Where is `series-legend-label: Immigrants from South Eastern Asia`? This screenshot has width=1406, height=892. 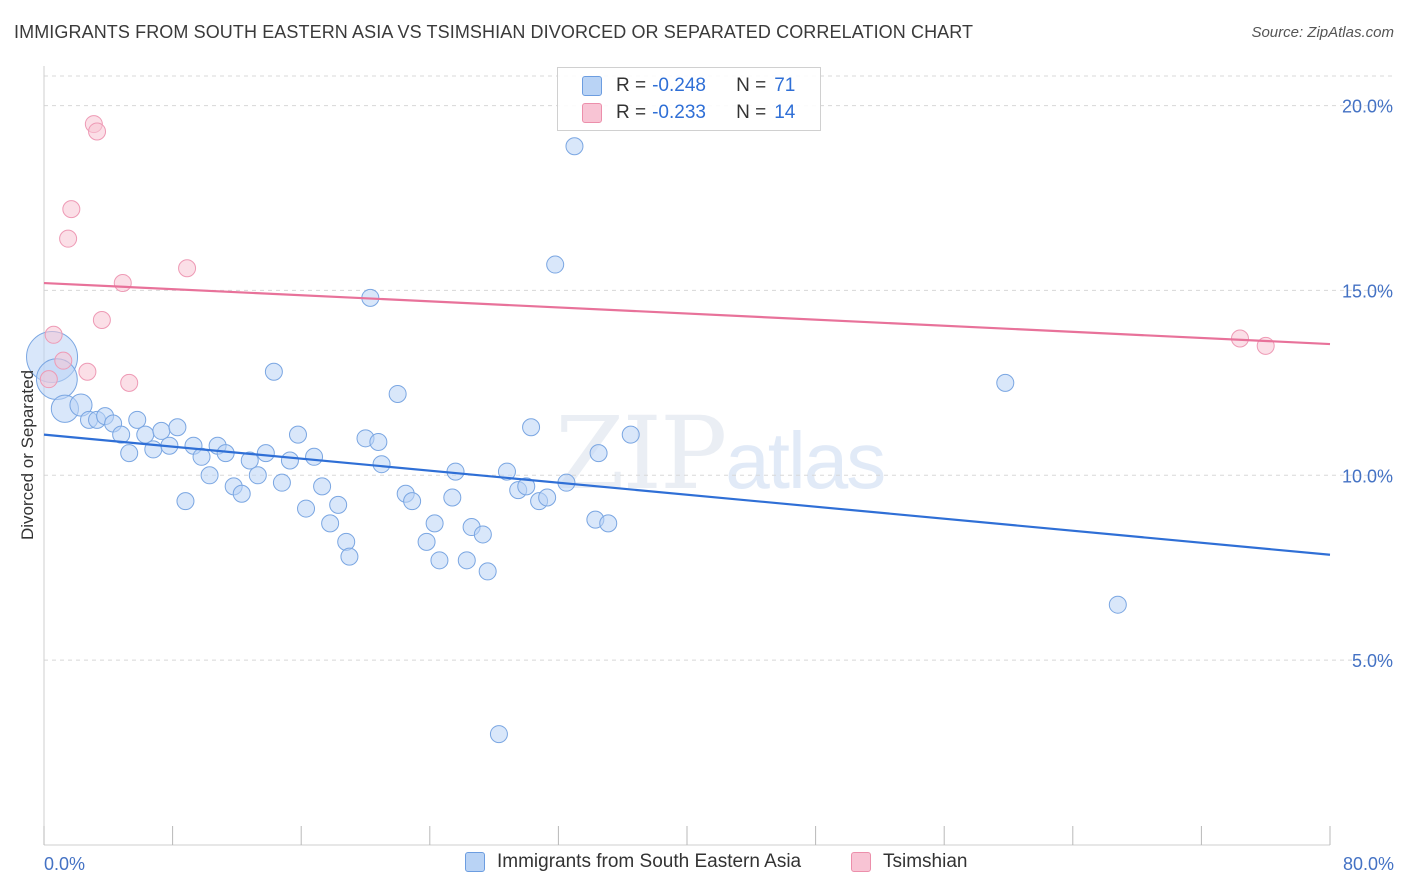 series-legend-label: Immigrants from South Eastern Asia is located at coordinates (649, 861).